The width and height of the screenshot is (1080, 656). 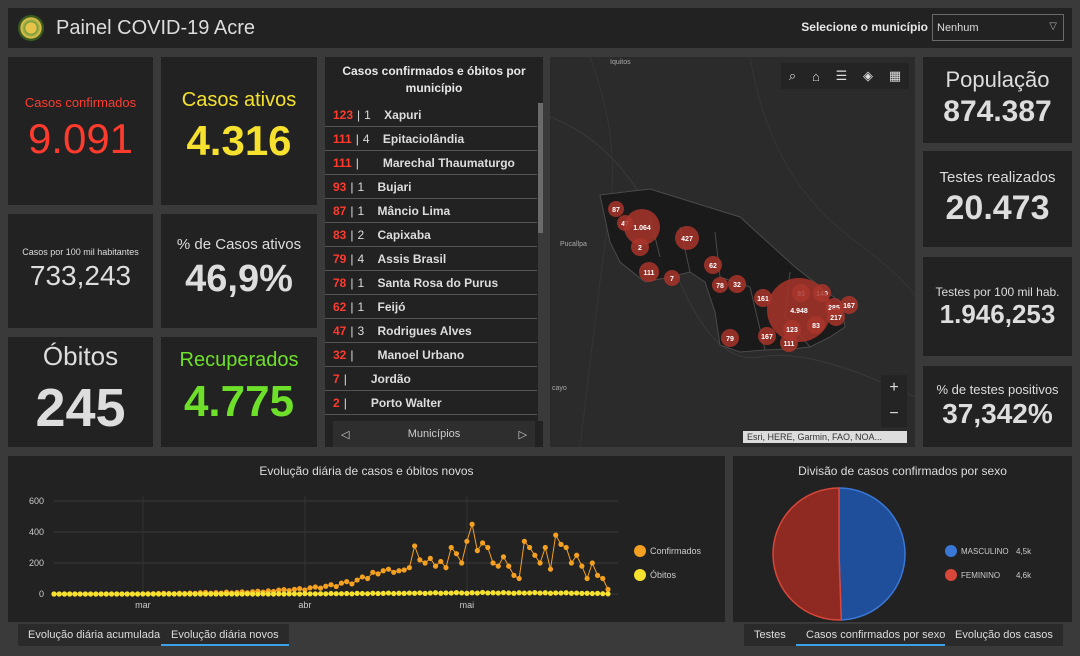 I want to click on list-scrollbar-thumb, so click(x=540, y=168).